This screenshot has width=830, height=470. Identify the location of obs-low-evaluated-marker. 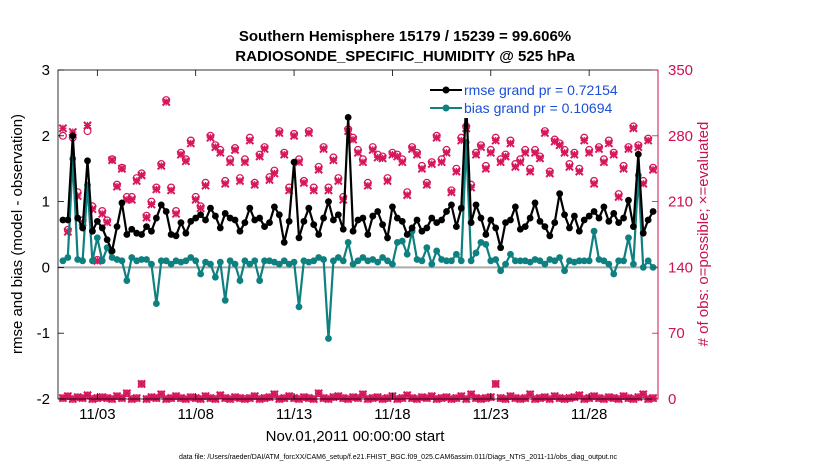
(496, 384).